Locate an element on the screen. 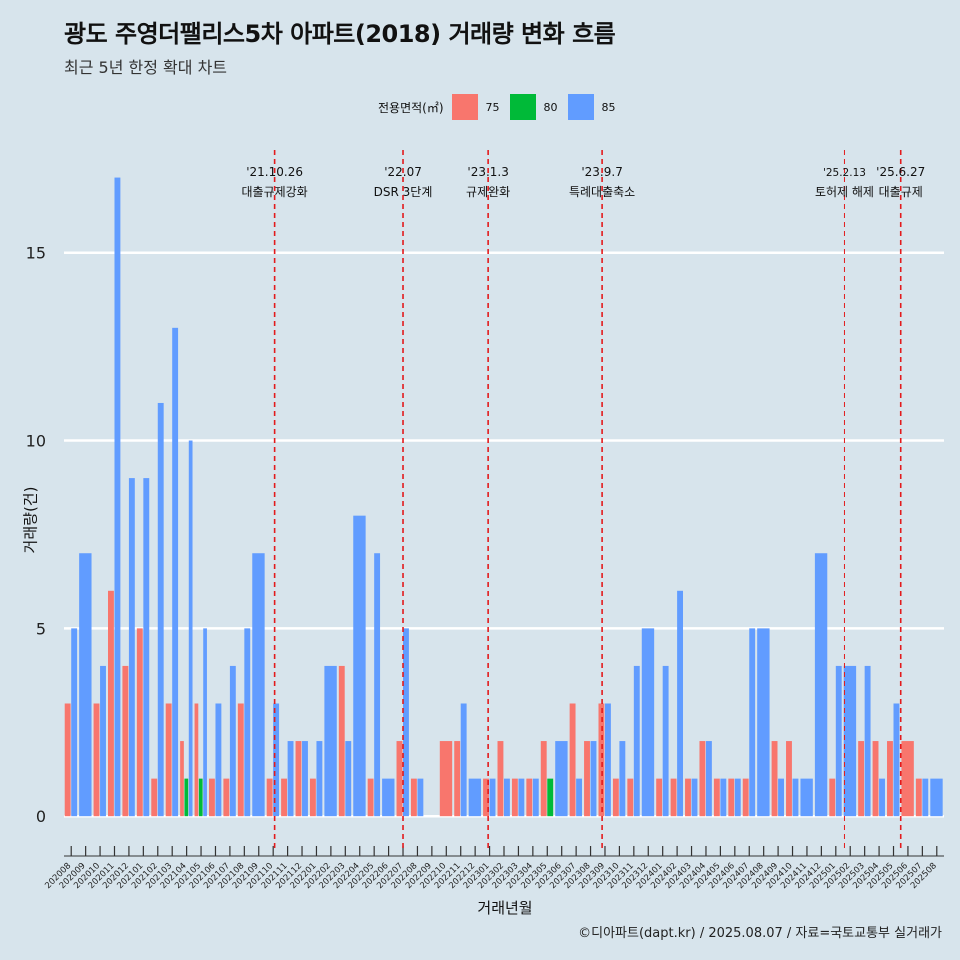 This screenshot has width=960, height=960. y-axis-label: 거래량(건) is located at coordinates (30, 520).